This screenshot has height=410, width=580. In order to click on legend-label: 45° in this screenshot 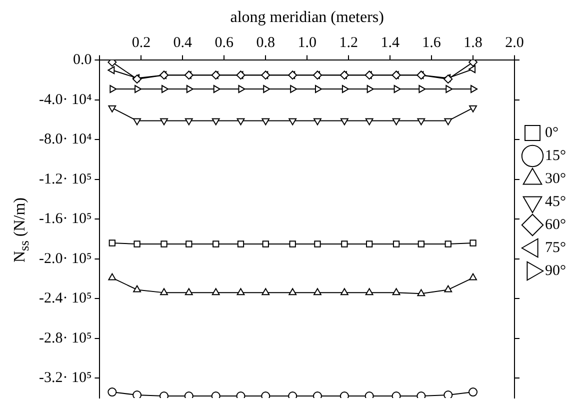, I will do `click(555, 202)`.